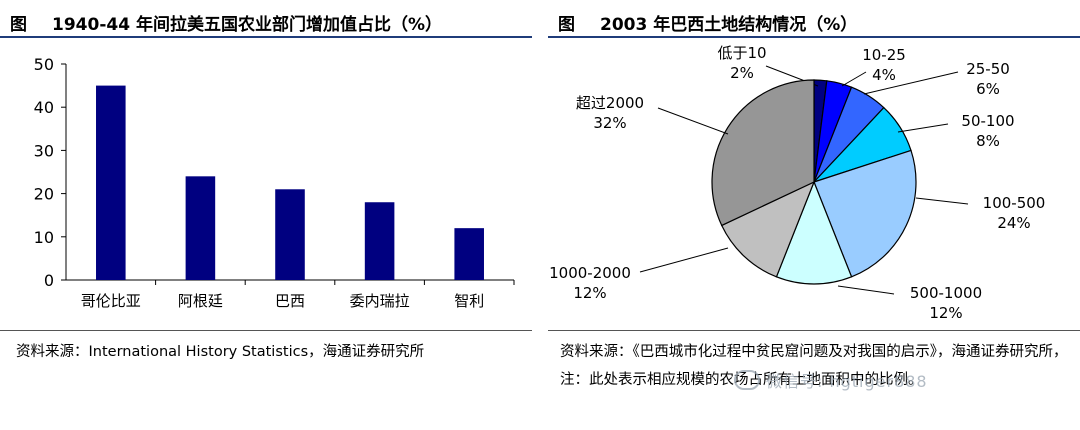 The height and width of the screenshot is (430, 1080). I want to click on bar-chart-title-bar: 图 1940-44 年间拉美五国农业部门增加值占比（%）, so click(266, 22).